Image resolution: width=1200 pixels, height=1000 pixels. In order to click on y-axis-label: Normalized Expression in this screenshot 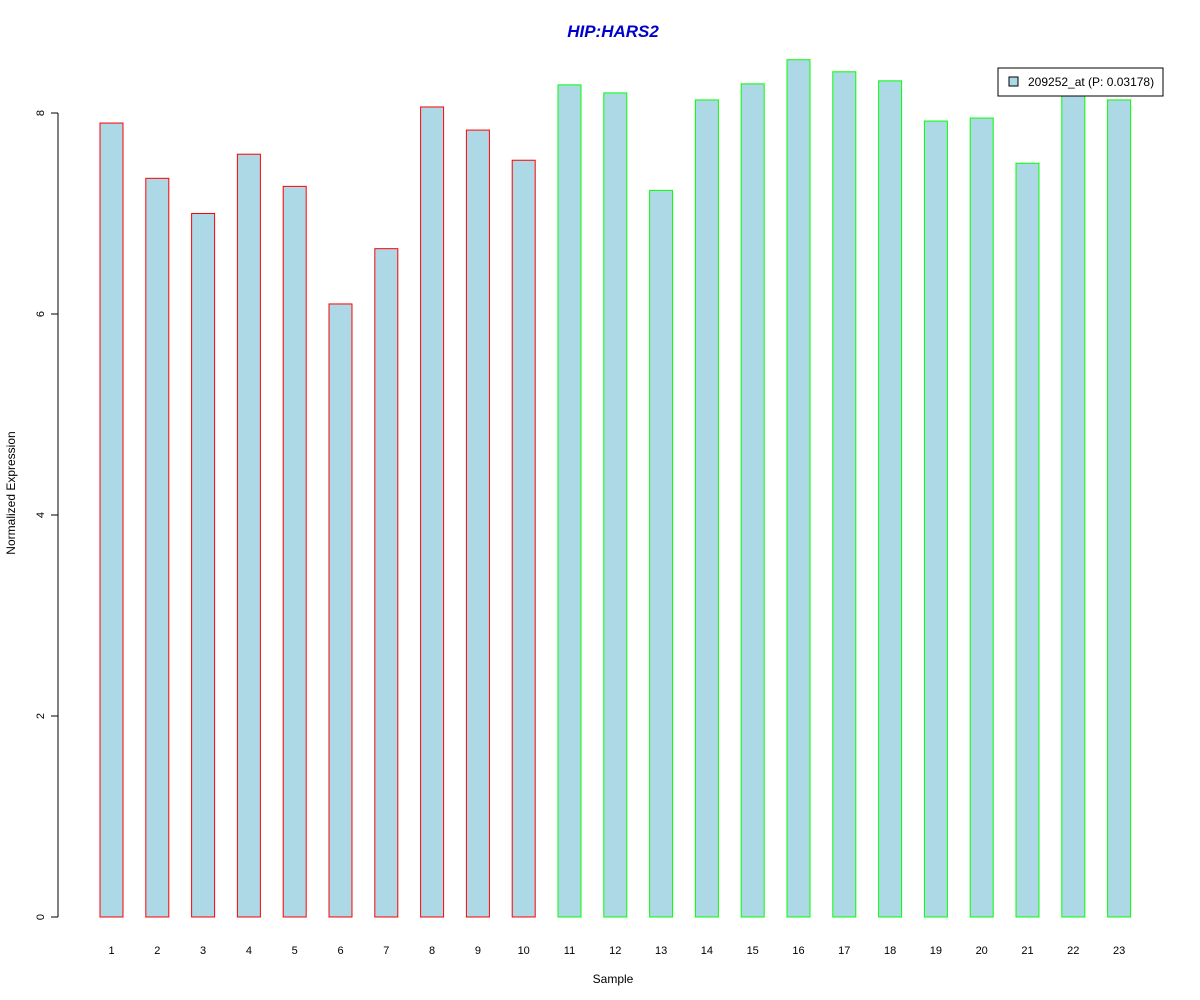, I will do `click(11, 492)`.